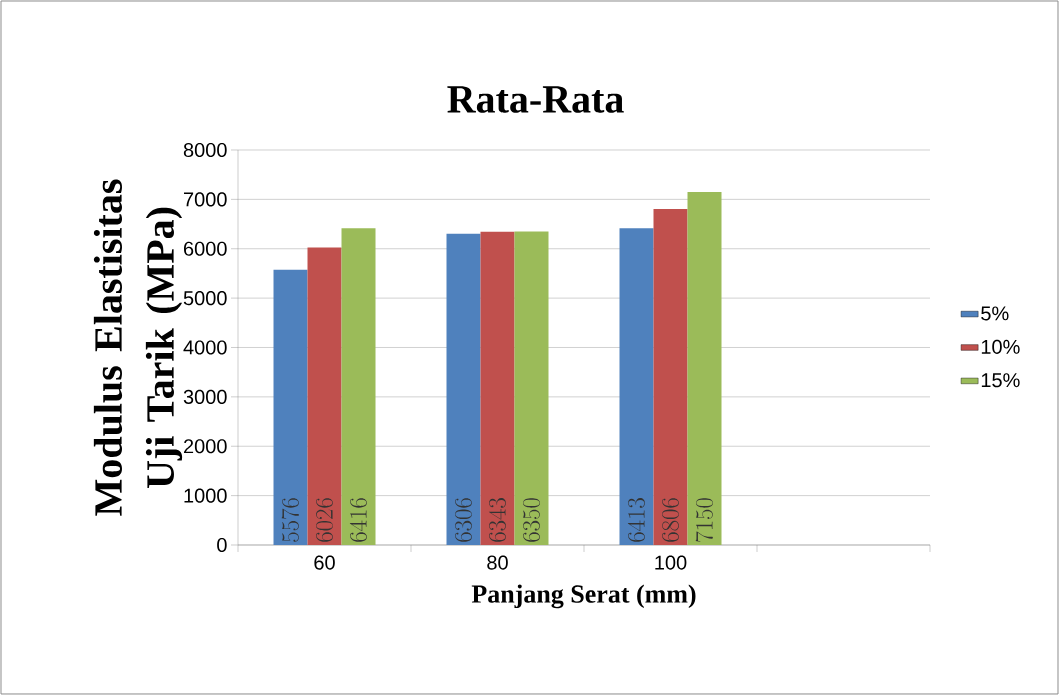 The height and width of the screenshot is (695, 1059). What do you see at coordinates (205, 495) in the screenshot?
I see `y-tick-label: 1000` at bounding box center [205, 495].